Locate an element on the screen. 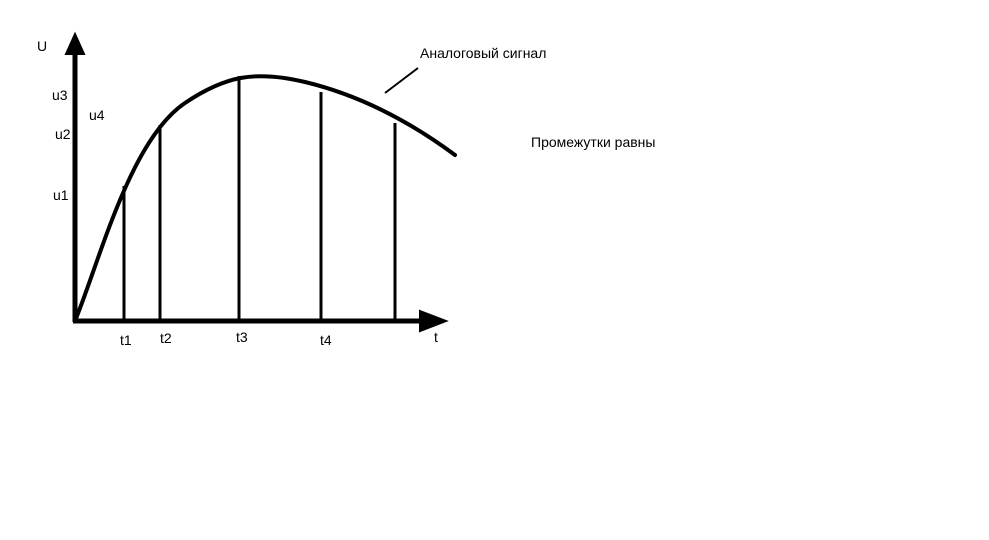 Image resolution: width=989 pixels, height=540 pixels. t3-label: t3 is located at coordinates (242, 337).